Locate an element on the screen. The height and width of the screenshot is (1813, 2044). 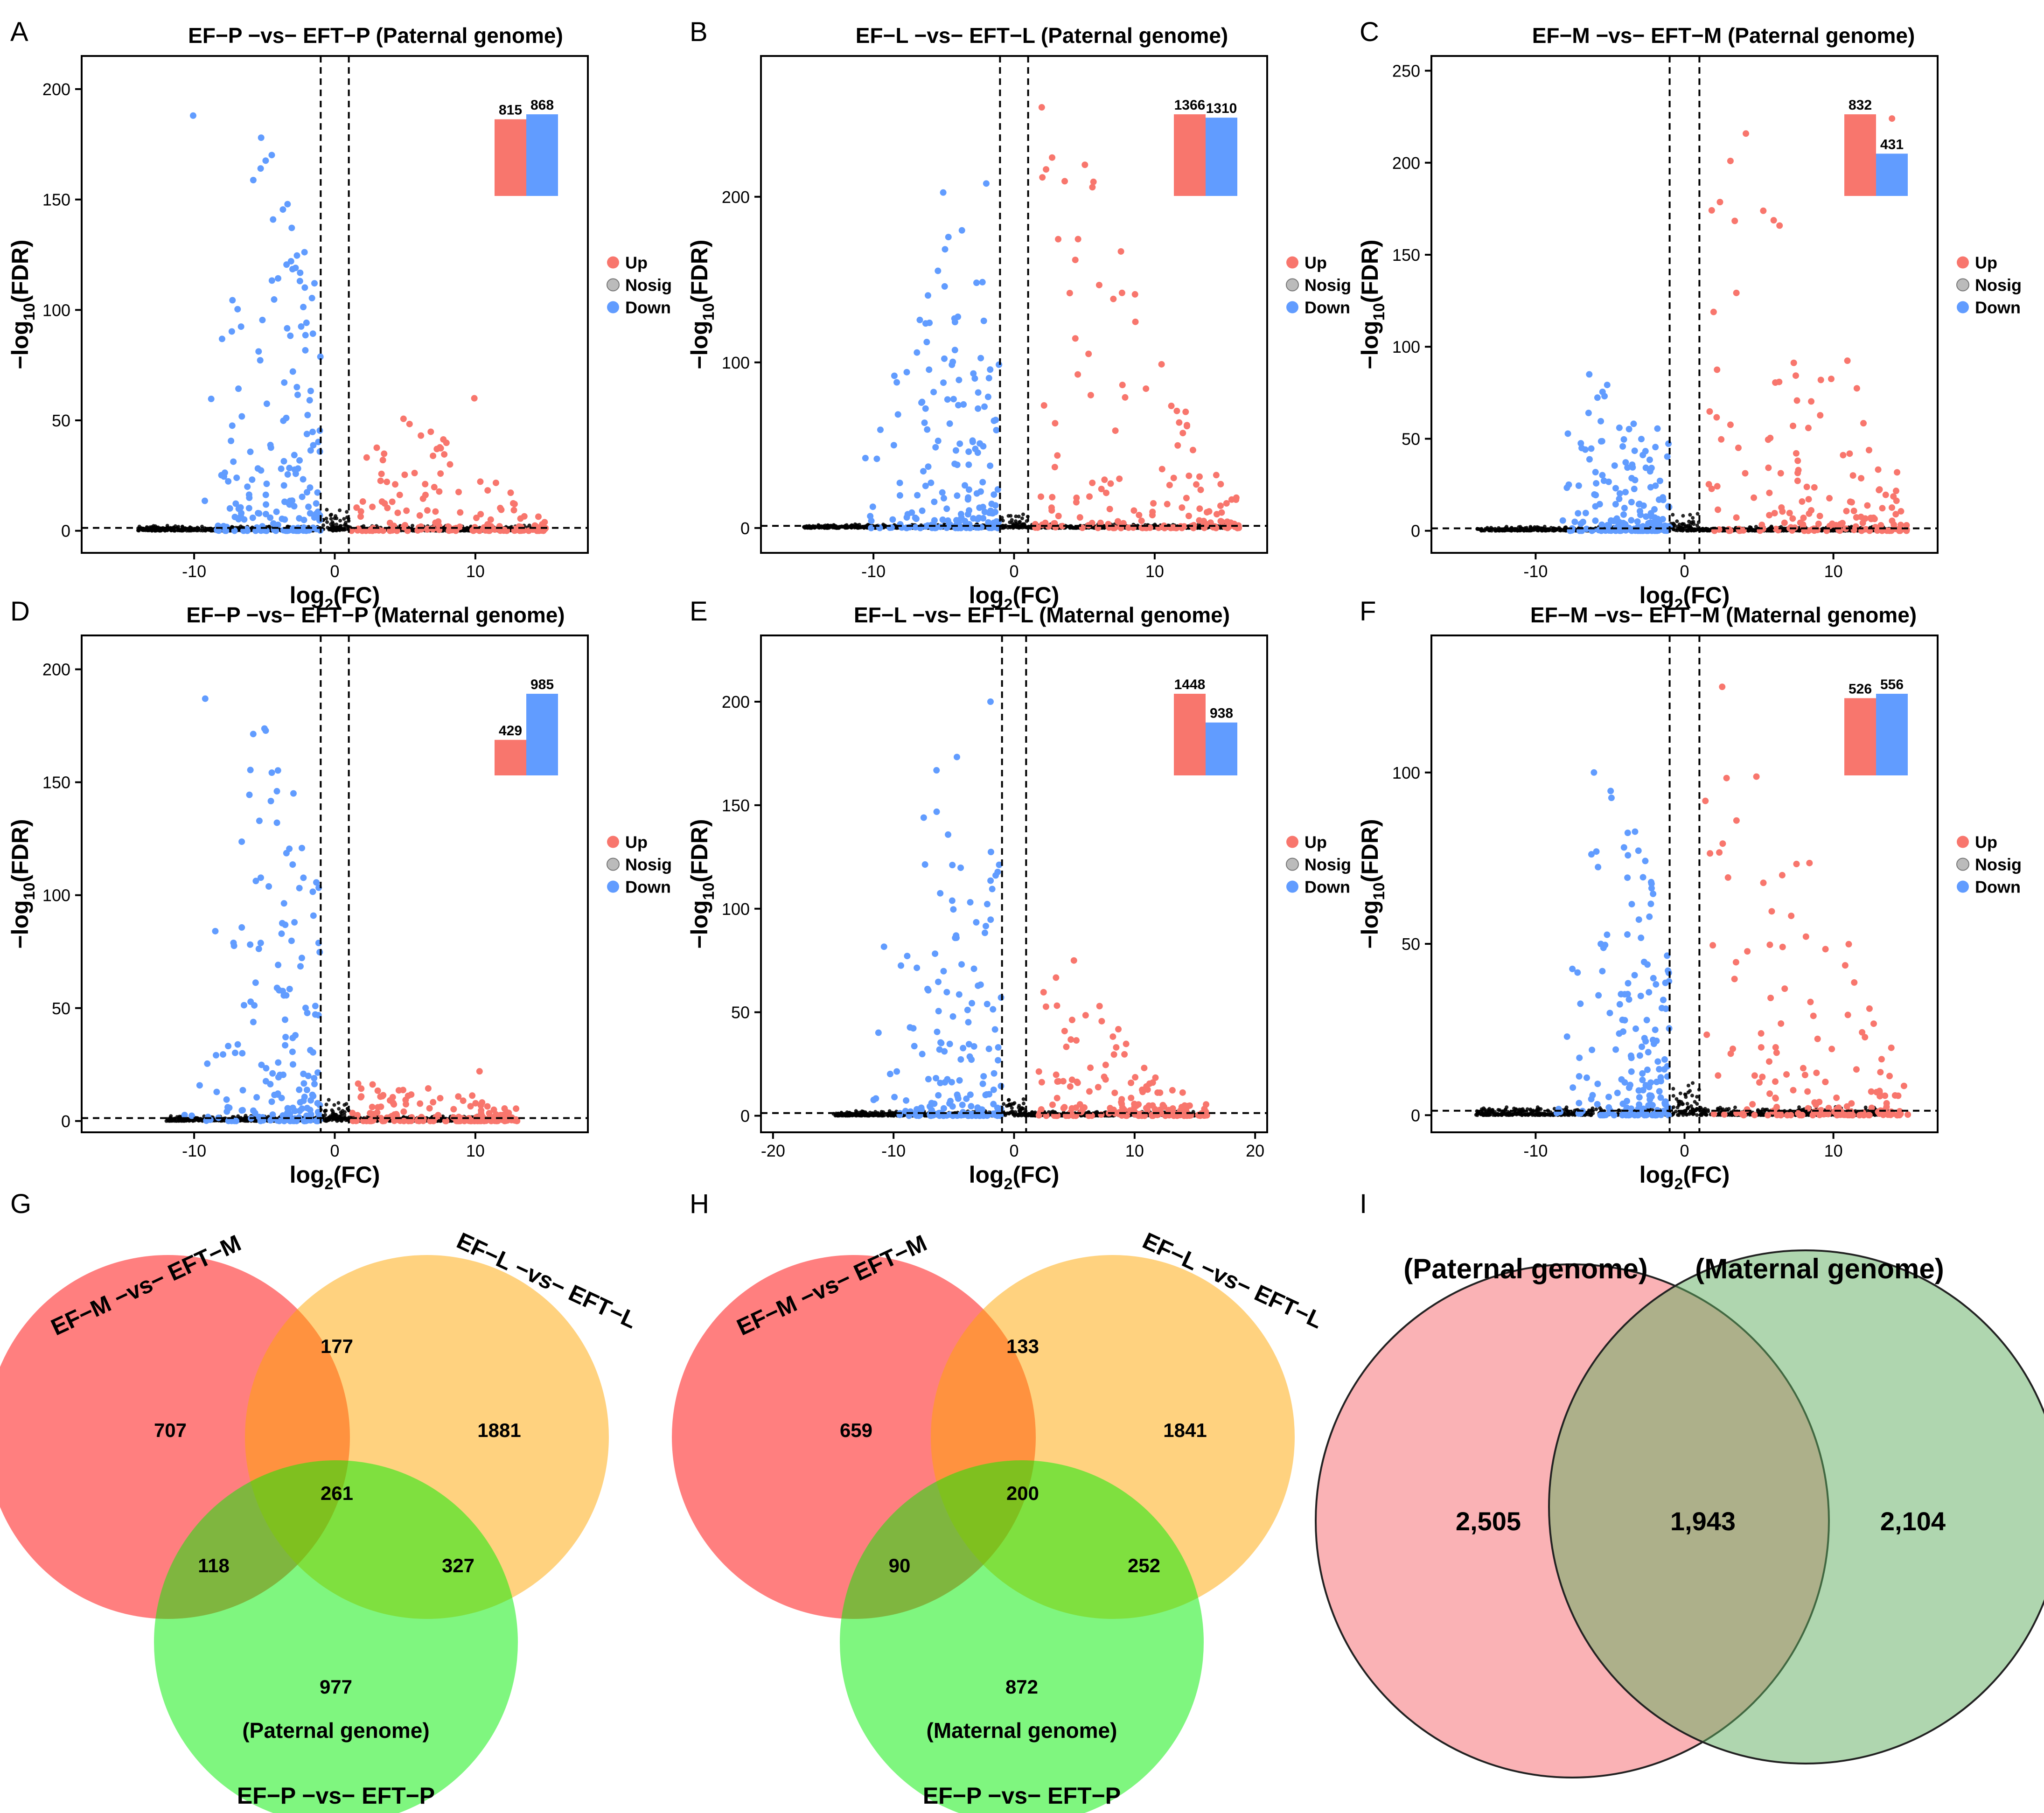
panel-title: EF−L −vs− EFT−L (Paternal genome) is located at coordinates (1042, 35).